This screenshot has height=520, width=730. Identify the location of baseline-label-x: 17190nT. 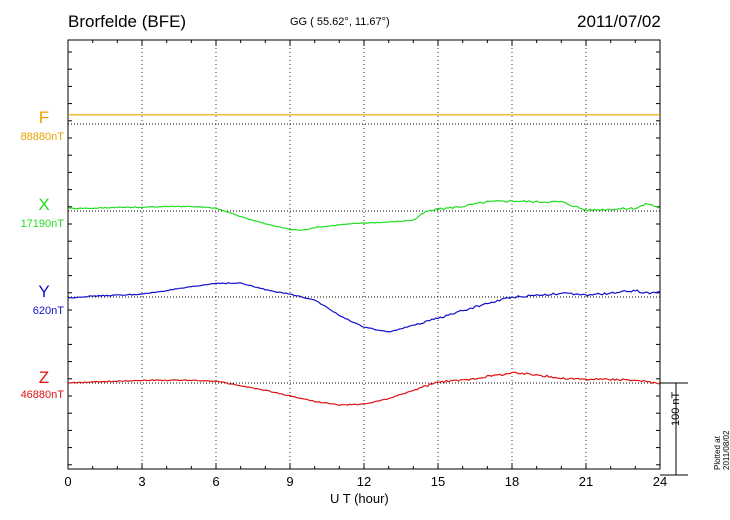
(42, 224).